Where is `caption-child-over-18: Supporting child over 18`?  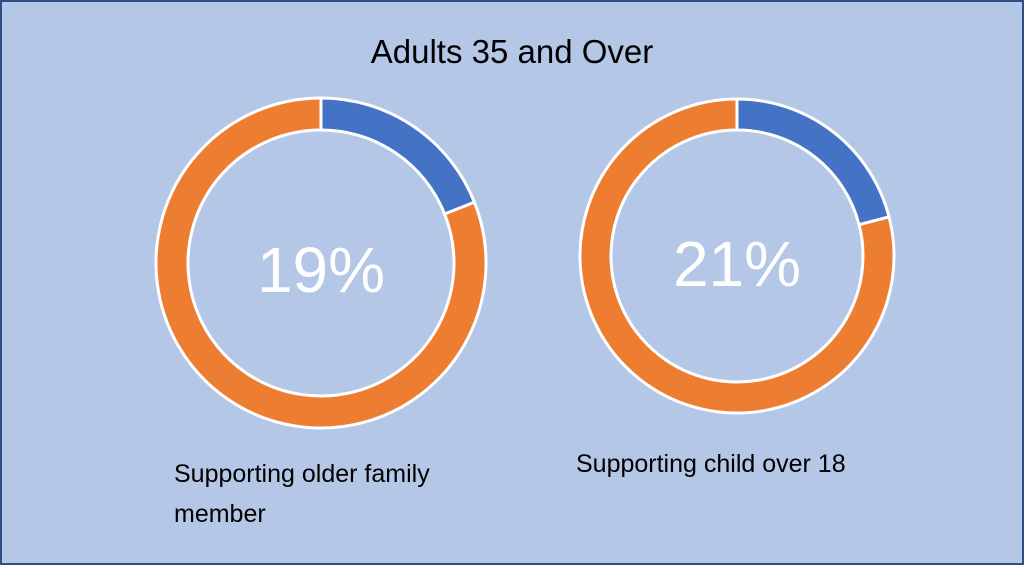 caption-child-over-18: Supporting child over 18 is located at coordinates (711, 464).